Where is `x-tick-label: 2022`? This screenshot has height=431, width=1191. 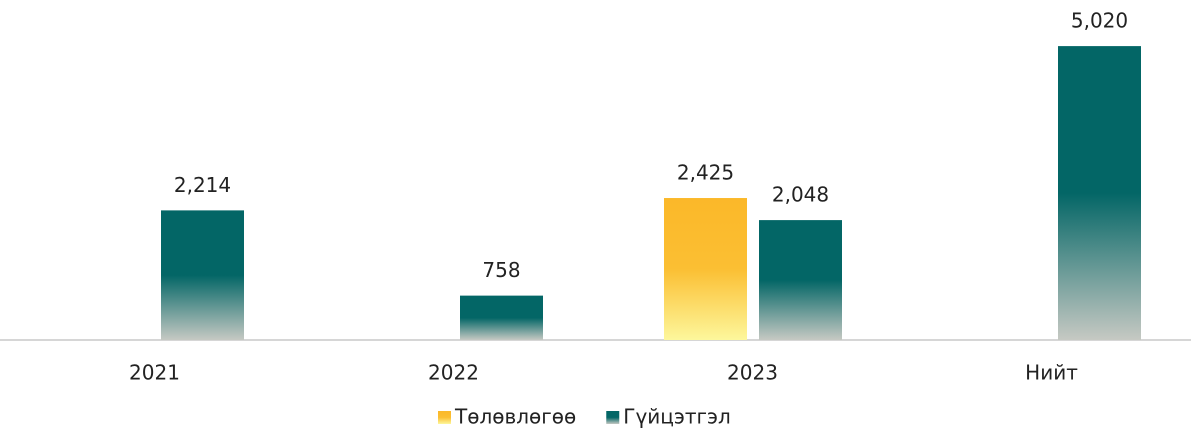 x-tick-label: 2022 is located at coordinates (453, 373).